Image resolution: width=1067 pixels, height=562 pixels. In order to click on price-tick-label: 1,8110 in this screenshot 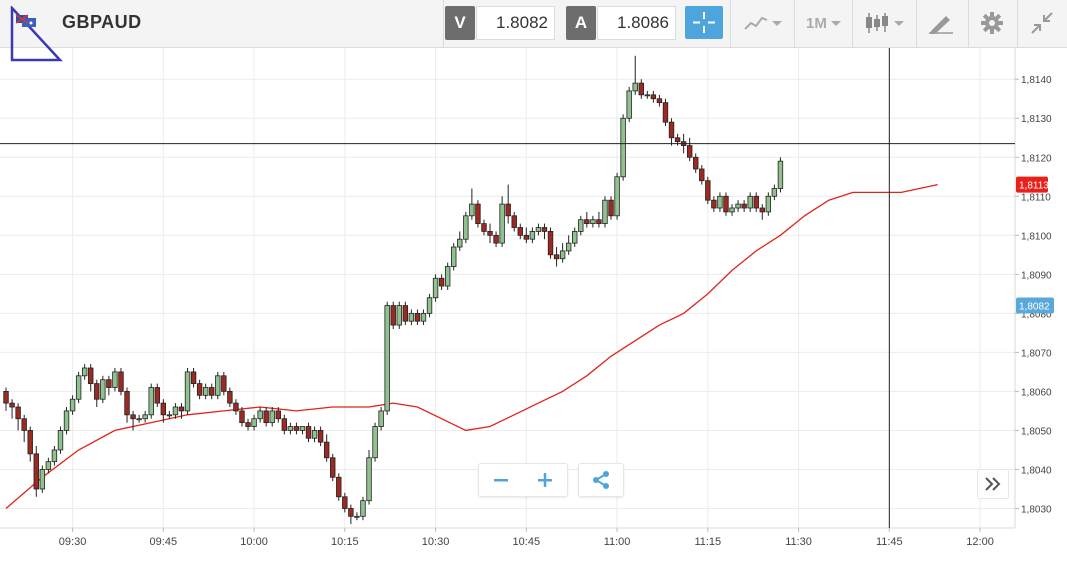, I will do `click(1036, 197)`.